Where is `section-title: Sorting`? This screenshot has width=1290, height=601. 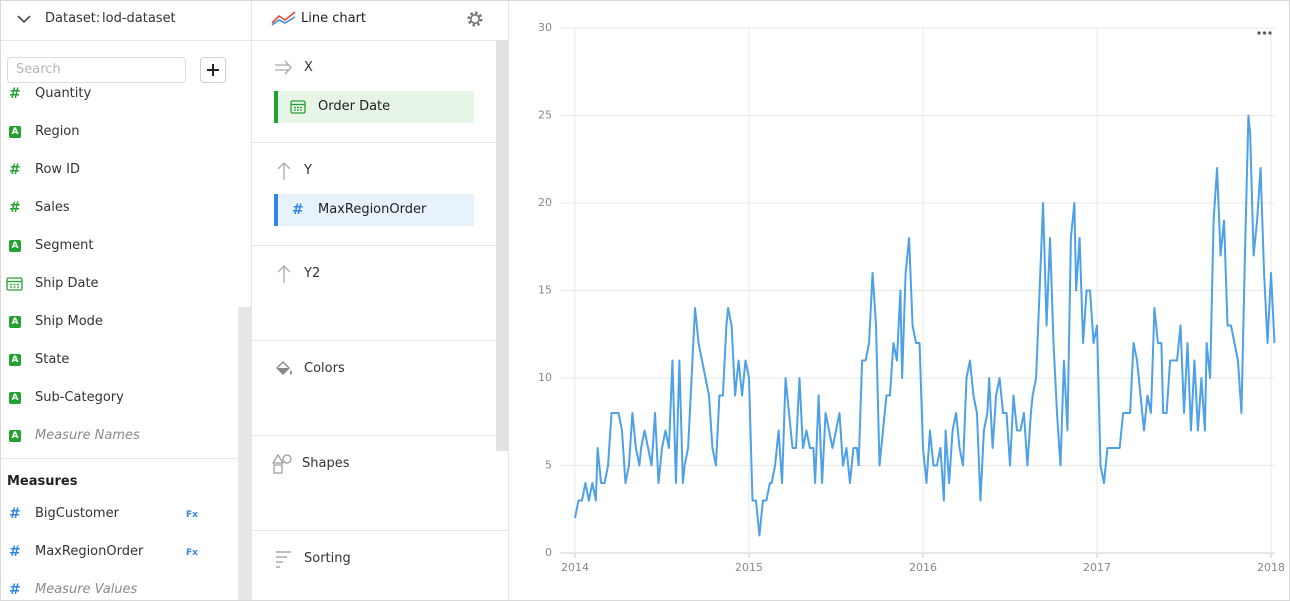 section-title: Sorting is located at coordinates (327, 558).